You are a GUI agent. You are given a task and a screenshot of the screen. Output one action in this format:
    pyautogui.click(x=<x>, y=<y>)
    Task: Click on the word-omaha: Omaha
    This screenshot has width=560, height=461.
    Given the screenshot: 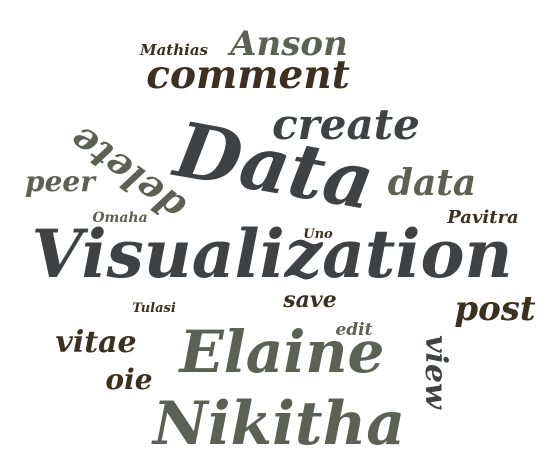 What is the action you would take?
    pyautogui.click(x=119, y=218)
    